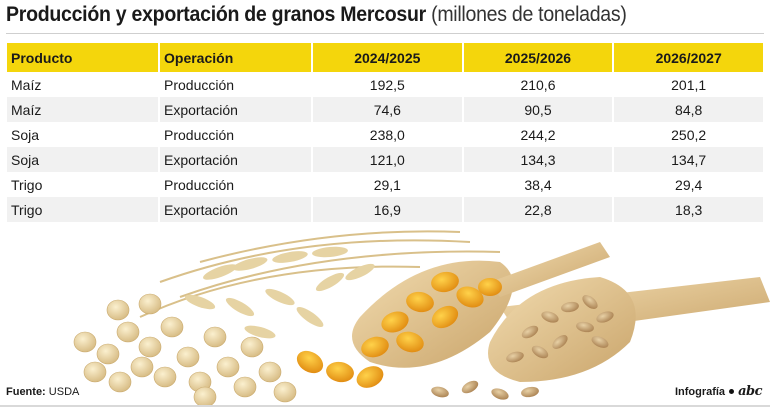 This screenshot has width=770, height=407. I want to click on cell-value: 84,8, so click(688, 109).